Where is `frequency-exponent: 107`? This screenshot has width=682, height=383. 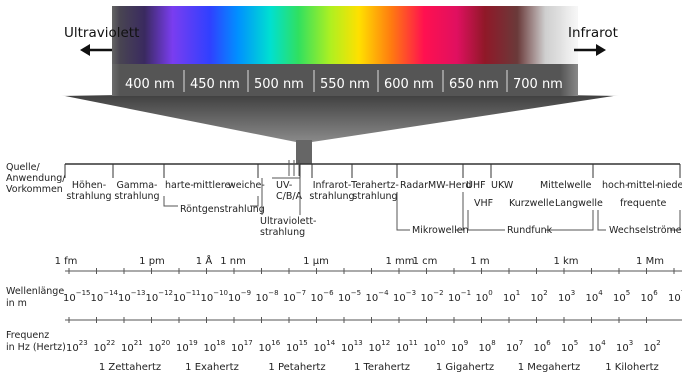
frequency-exponent: 107 is located at coordinates (514, 346).